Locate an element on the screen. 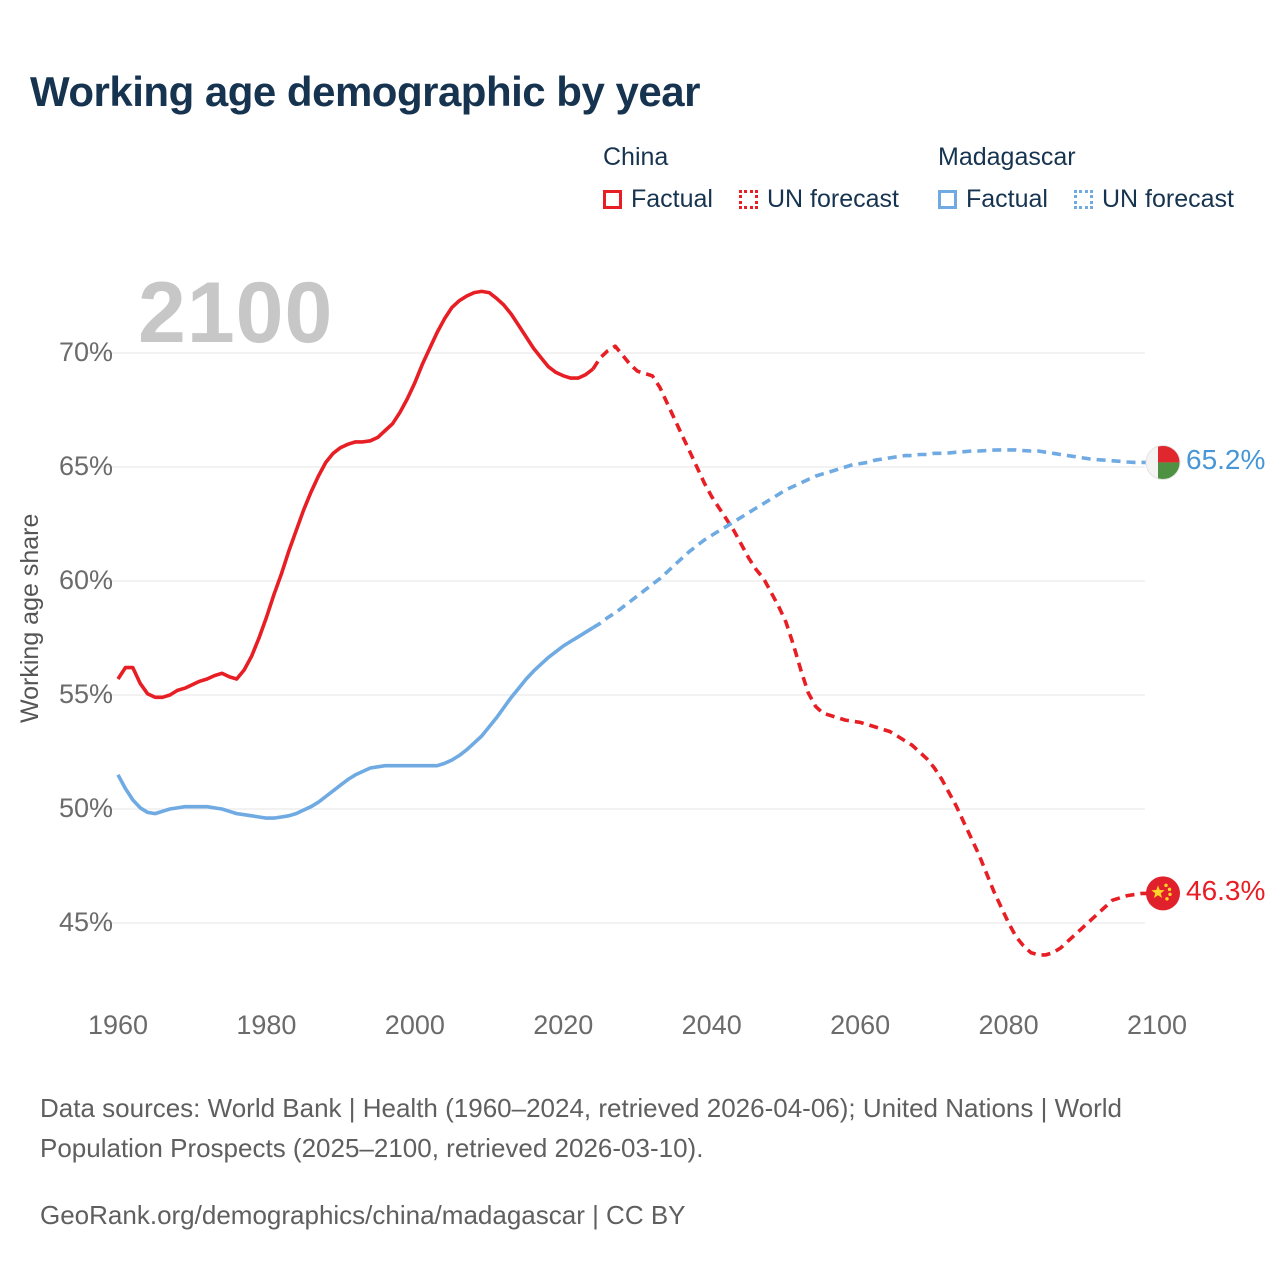 The image size is (1280, 1280). madagascar-end-value-label: 65.2% is located at coordinates (1226, 460).